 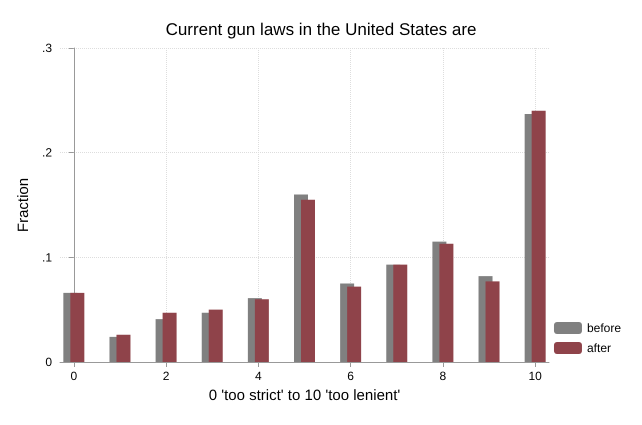 What do you see at coordinates (350, 376) in the screenshot?
I see `x-tick-label: 6` at bounding box center [350, 376].